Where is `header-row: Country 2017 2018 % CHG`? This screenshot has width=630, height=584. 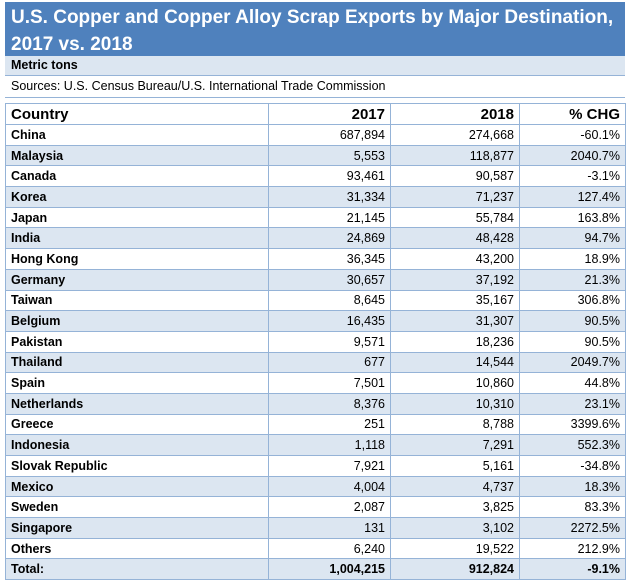
header-row: Country 2017 2018 % CHG is located at coordinates (315, 114).